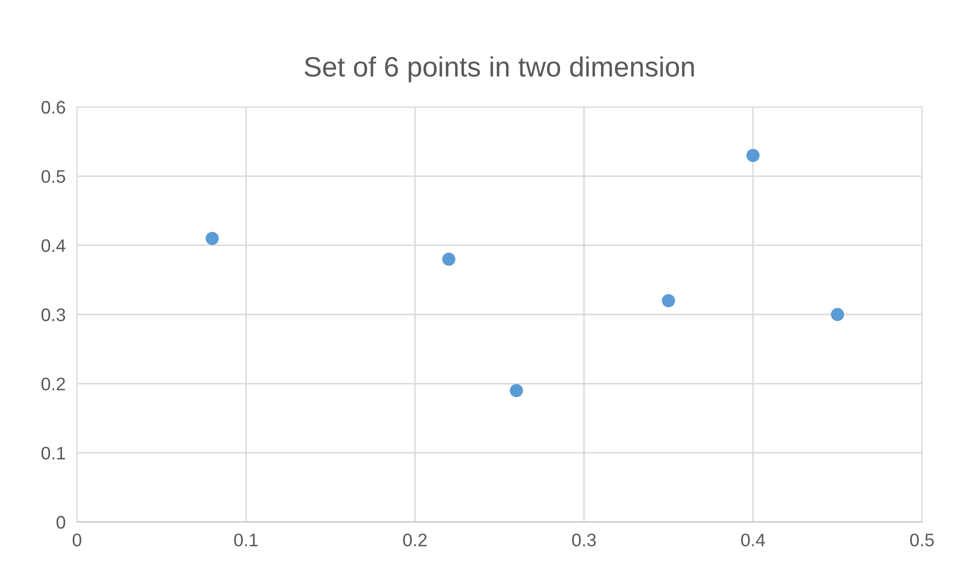  Describe the element at coordinates (246, 540) in the screenshot. I see `x-tick-label: 0.1` at that location.